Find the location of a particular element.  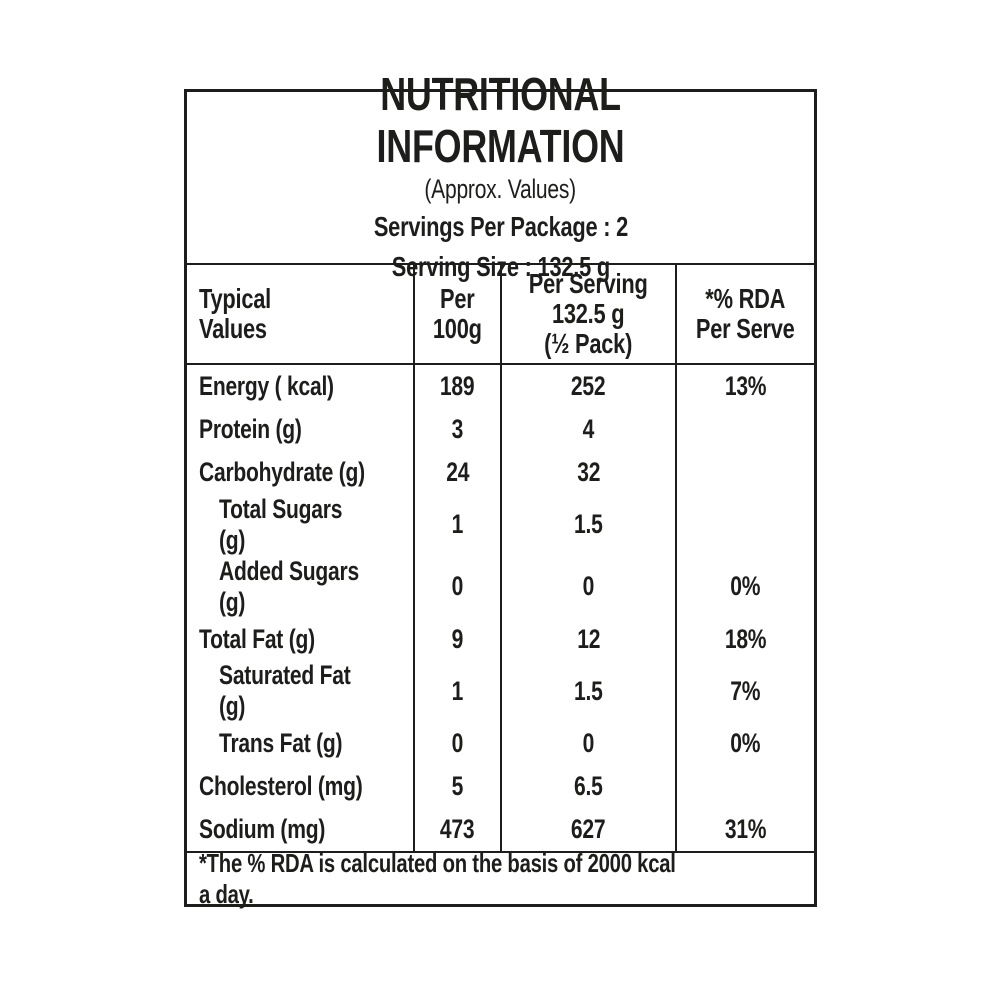

servings-per-package-line: Servings Per Package : 2 is located at coordinates (501, 227).